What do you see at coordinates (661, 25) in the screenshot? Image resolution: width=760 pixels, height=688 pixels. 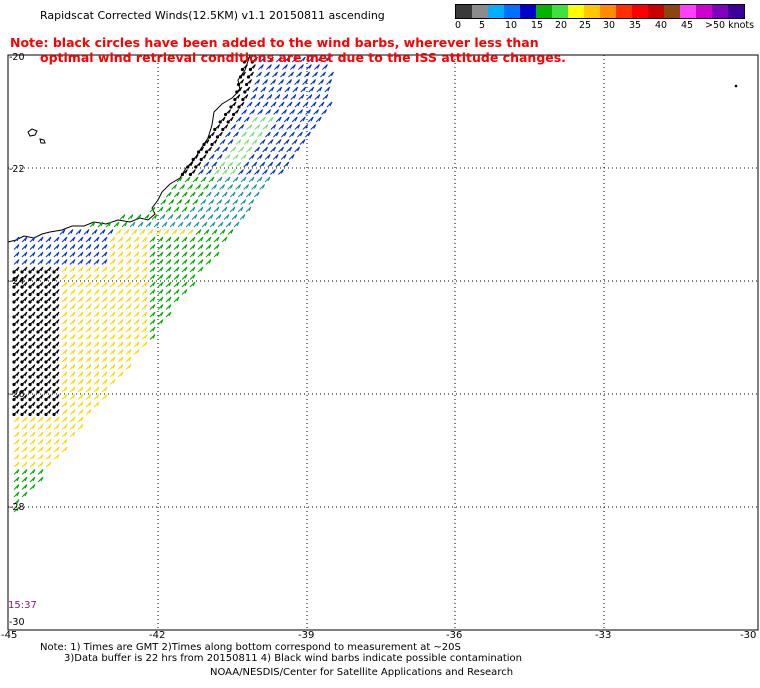 I see `scale-label: 40` at bounding box center [661, 25].